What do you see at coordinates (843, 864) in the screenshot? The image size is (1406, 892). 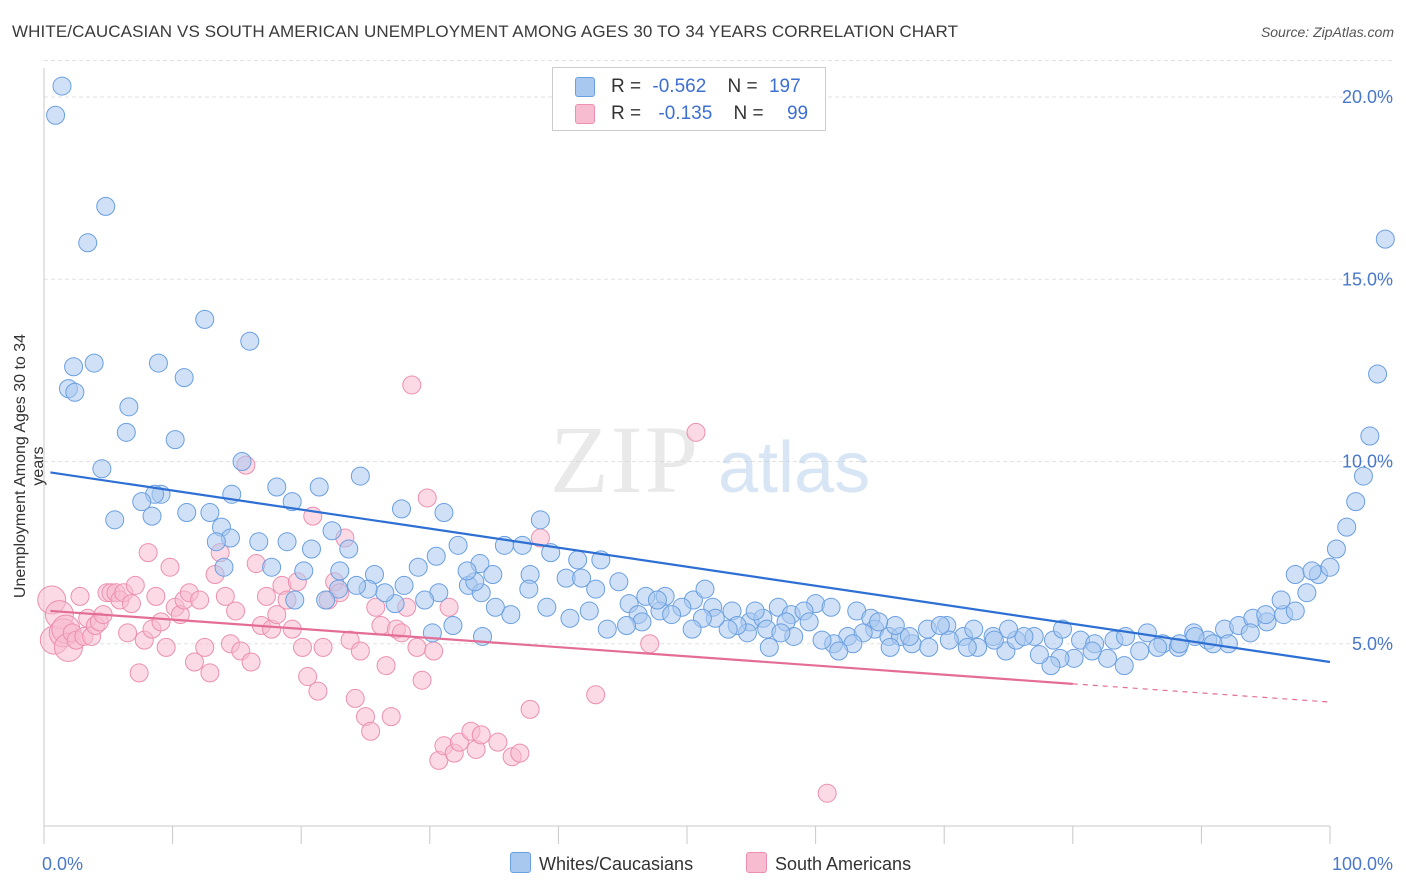 I see `bottom-legend-label-south-americans: South Americans` at bounding box center [843, 864].